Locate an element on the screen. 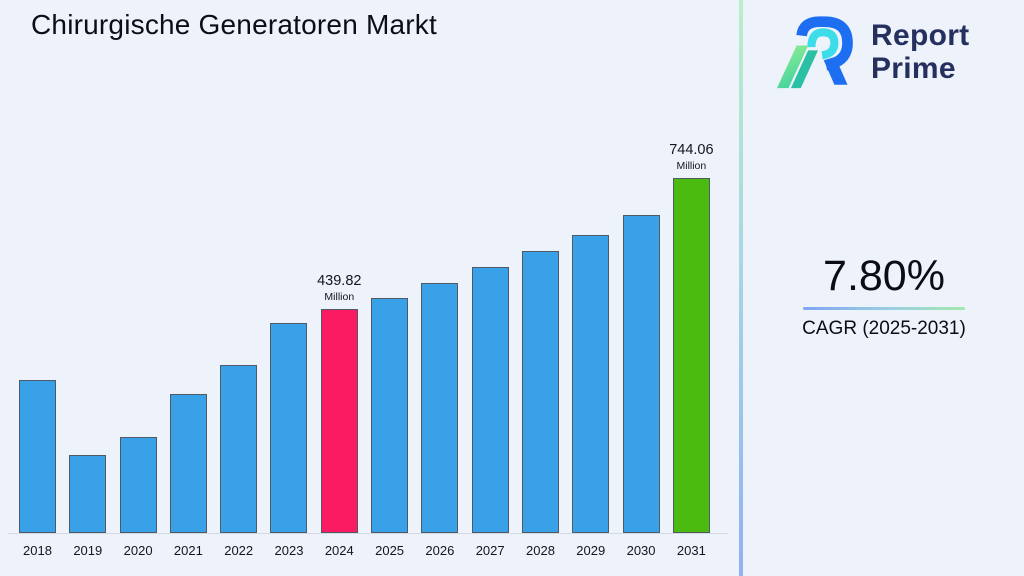 The height and width of the screenshot is (576, 1024). x-axis-label-2025: 2025 is located at coordinates (390, 550).